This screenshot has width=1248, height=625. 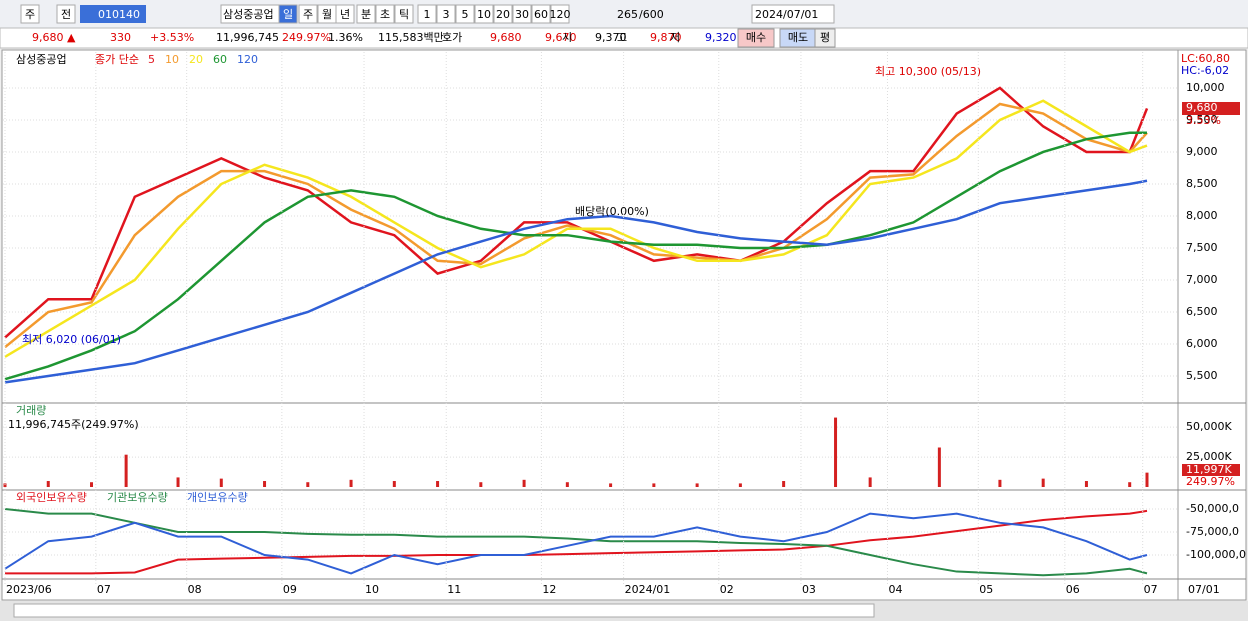 I want to click on stock-code: 010140, so click(x=119, y=14).